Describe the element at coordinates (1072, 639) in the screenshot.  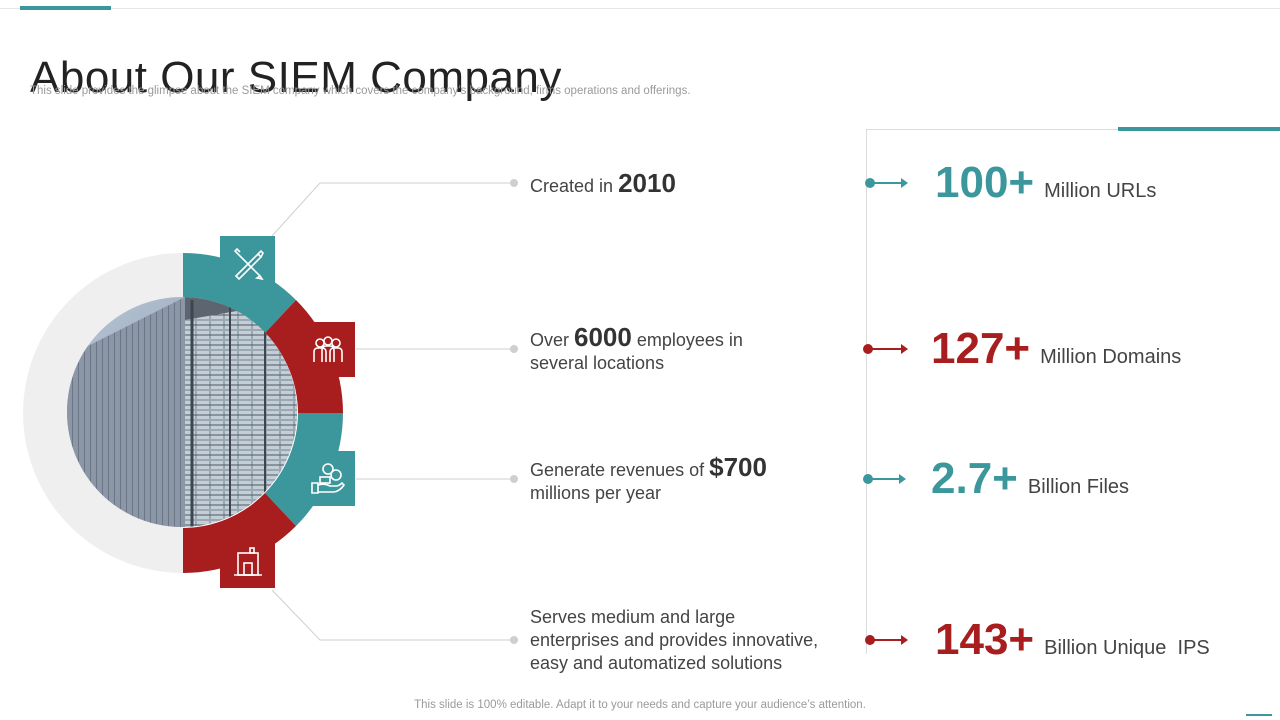
I see `stat-ips: 143+ Billion Unique IPS` at that location.